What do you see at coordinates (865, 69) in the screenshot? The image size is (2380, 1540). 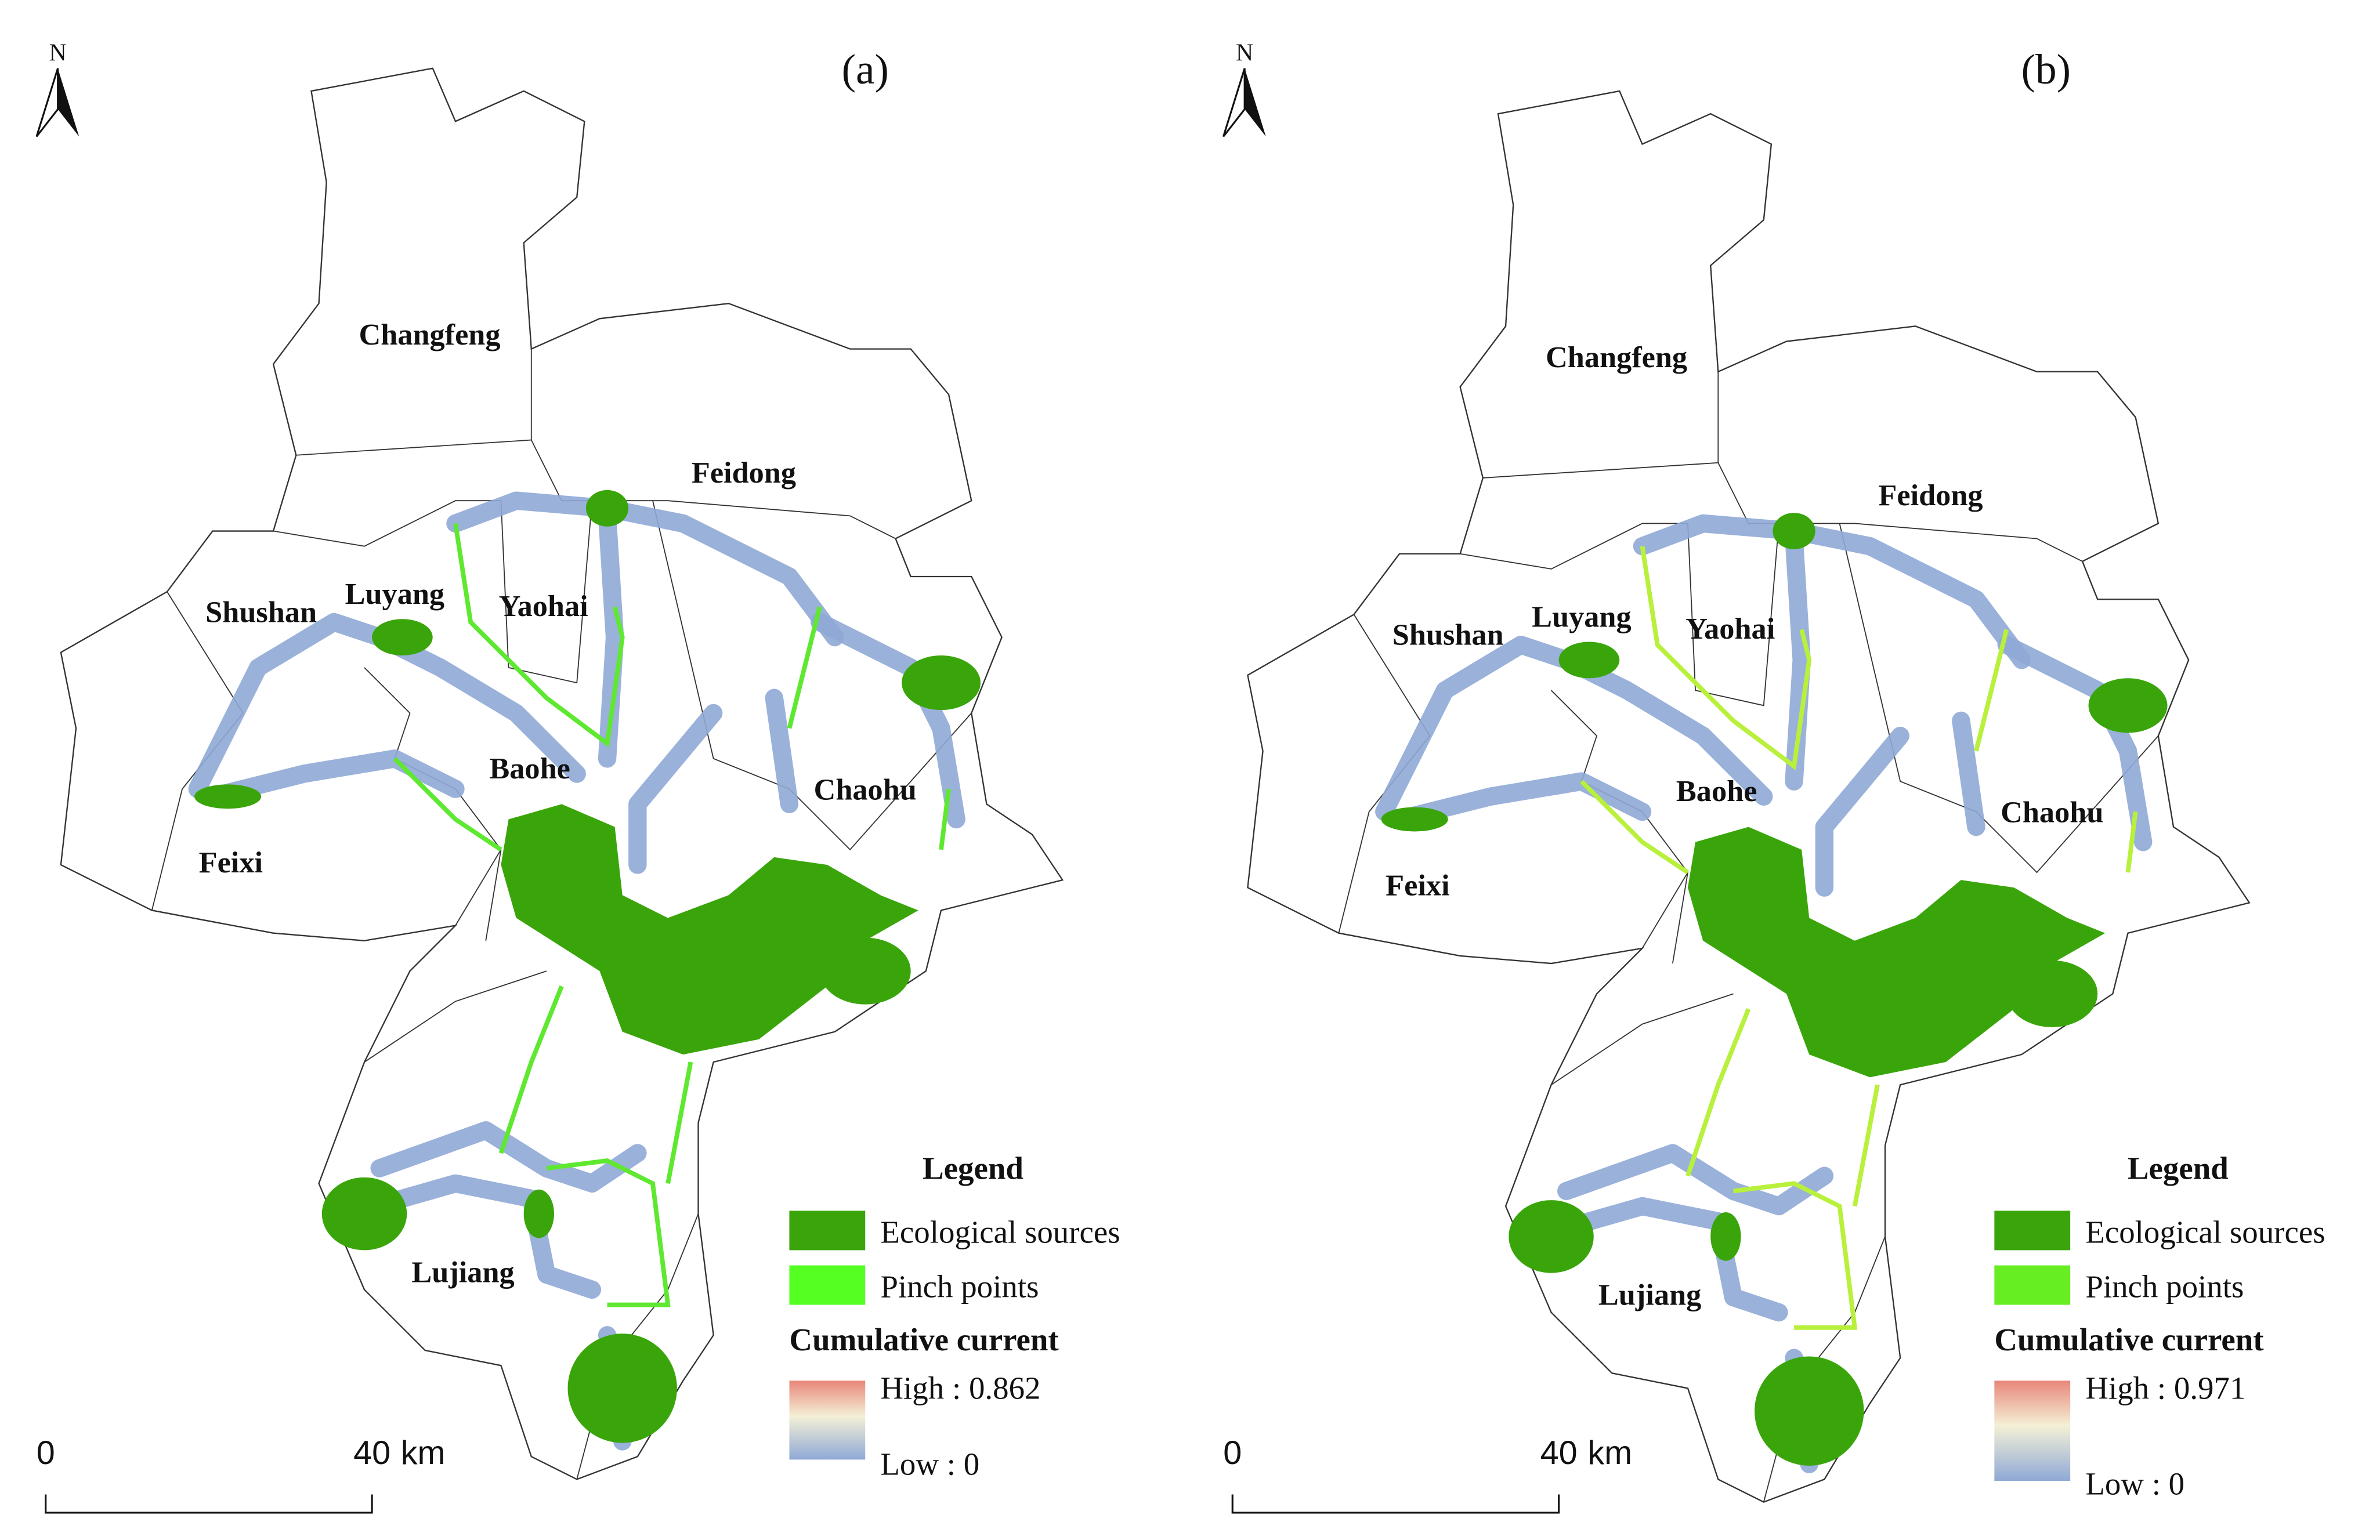 I see `panel-label: (a)` at bounding box center [865, 69].